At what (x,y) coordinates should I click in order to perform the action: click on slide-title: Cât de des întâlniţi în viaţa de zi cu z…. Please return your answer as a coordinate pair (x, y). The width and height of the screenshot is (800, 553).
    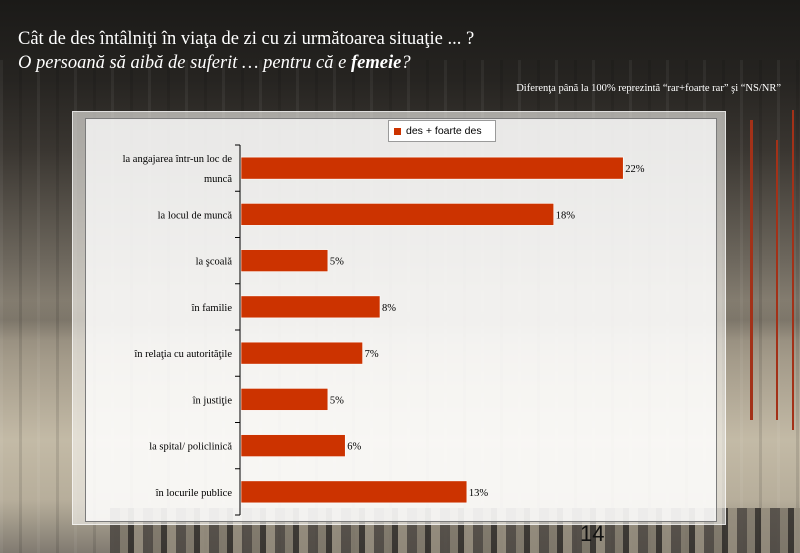
    Looking at the image, I should click on (246, 51).